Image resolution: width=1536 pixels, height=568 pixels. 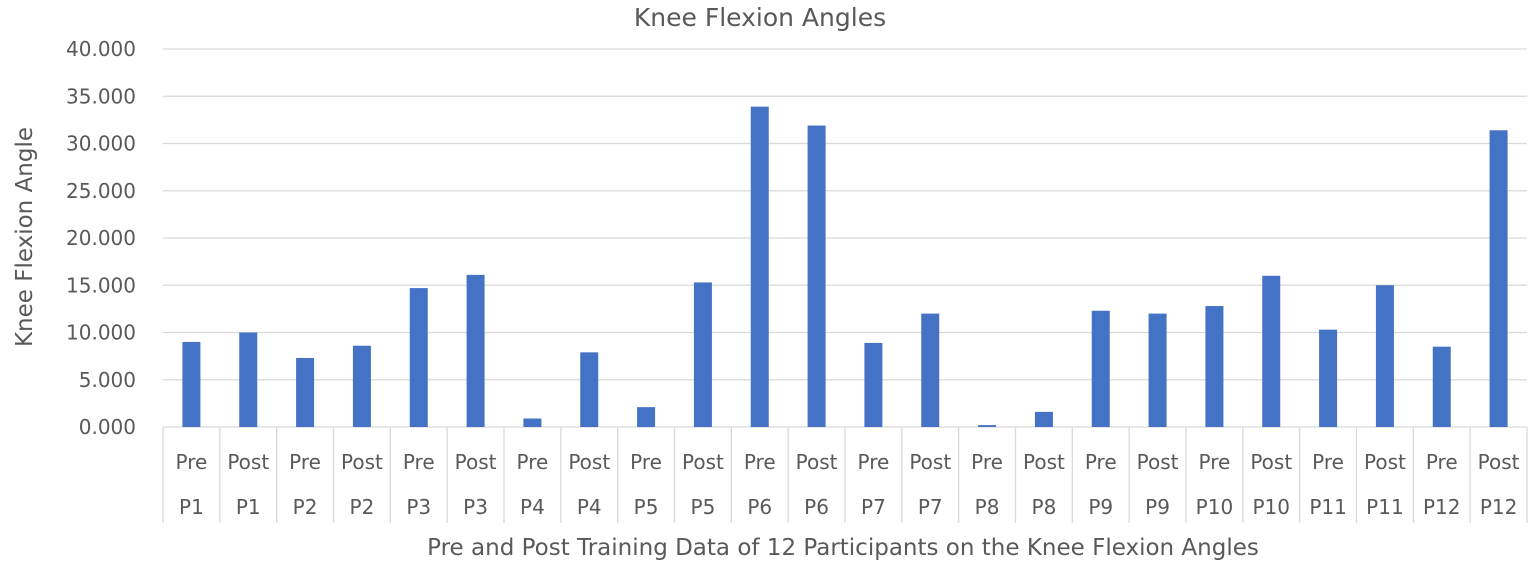 What do you see at coordinates (101, 285) in the screenshot?
I see `y-tick-label: 15.000` at bounding box center [101, 285].